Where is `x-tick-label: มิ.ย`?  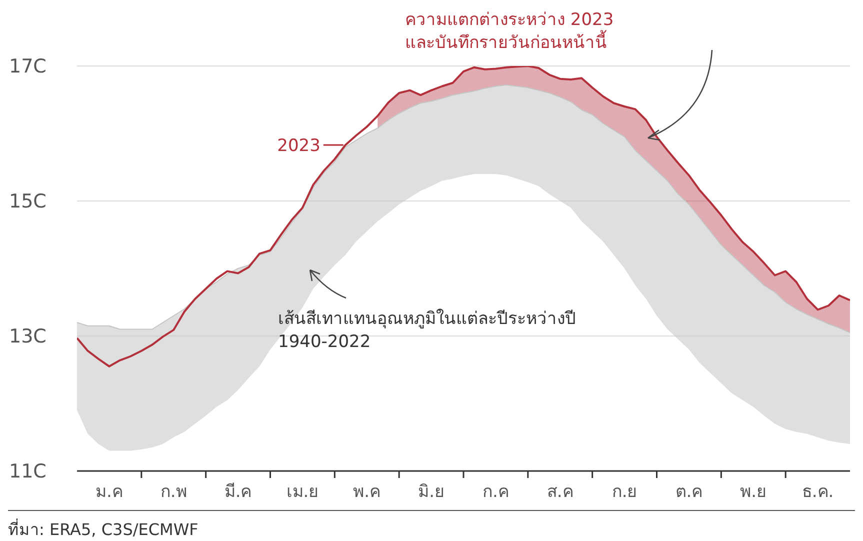 x-tick-label: มิ.ย is located at coordinates (431, 492).